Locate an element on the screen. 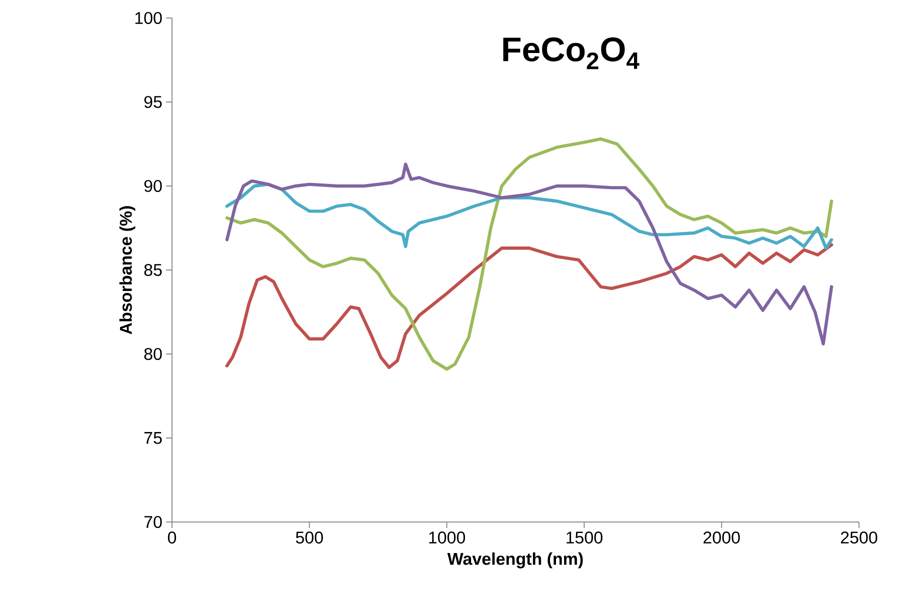 The image size is (899, 610). y-tick-label: 95 is located at coordinates (153, 102).